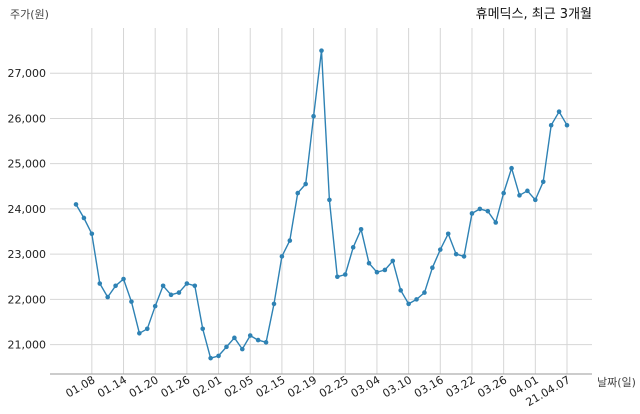  What do you see at coordinates (81, 386) in the screenshot?
I see `x-tick-label: 01.08` at bounding box center [81, 386].